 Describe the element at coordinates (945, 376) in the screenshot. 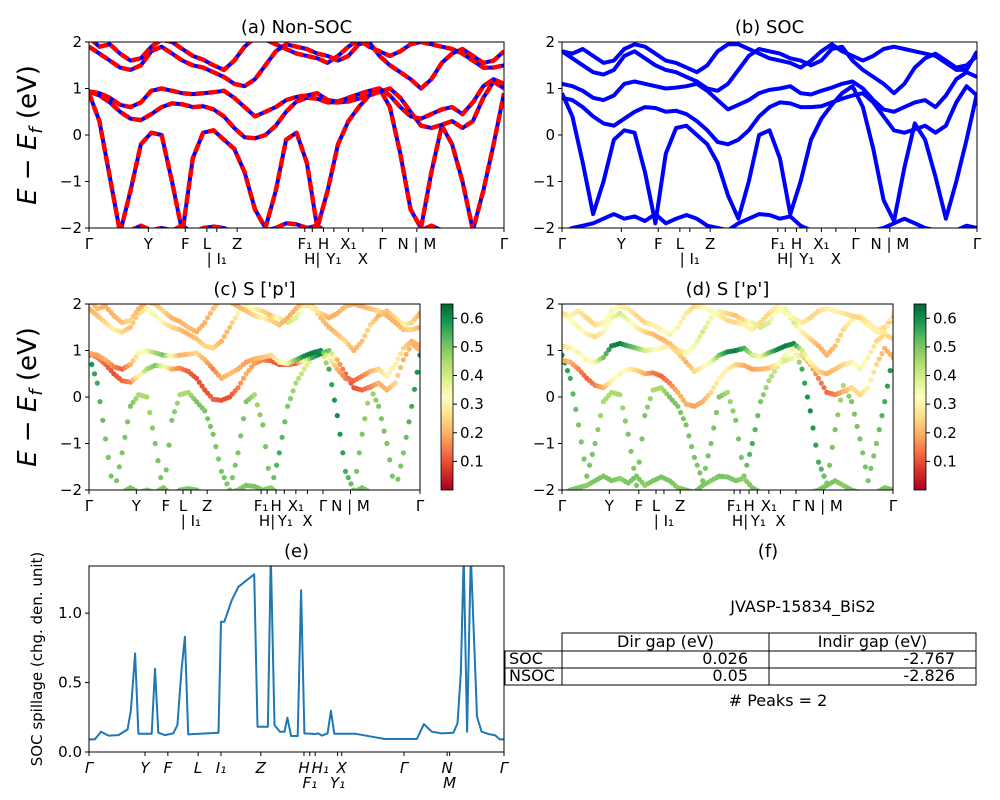

I see `colorbar-tick-label: 0.4` at that location.